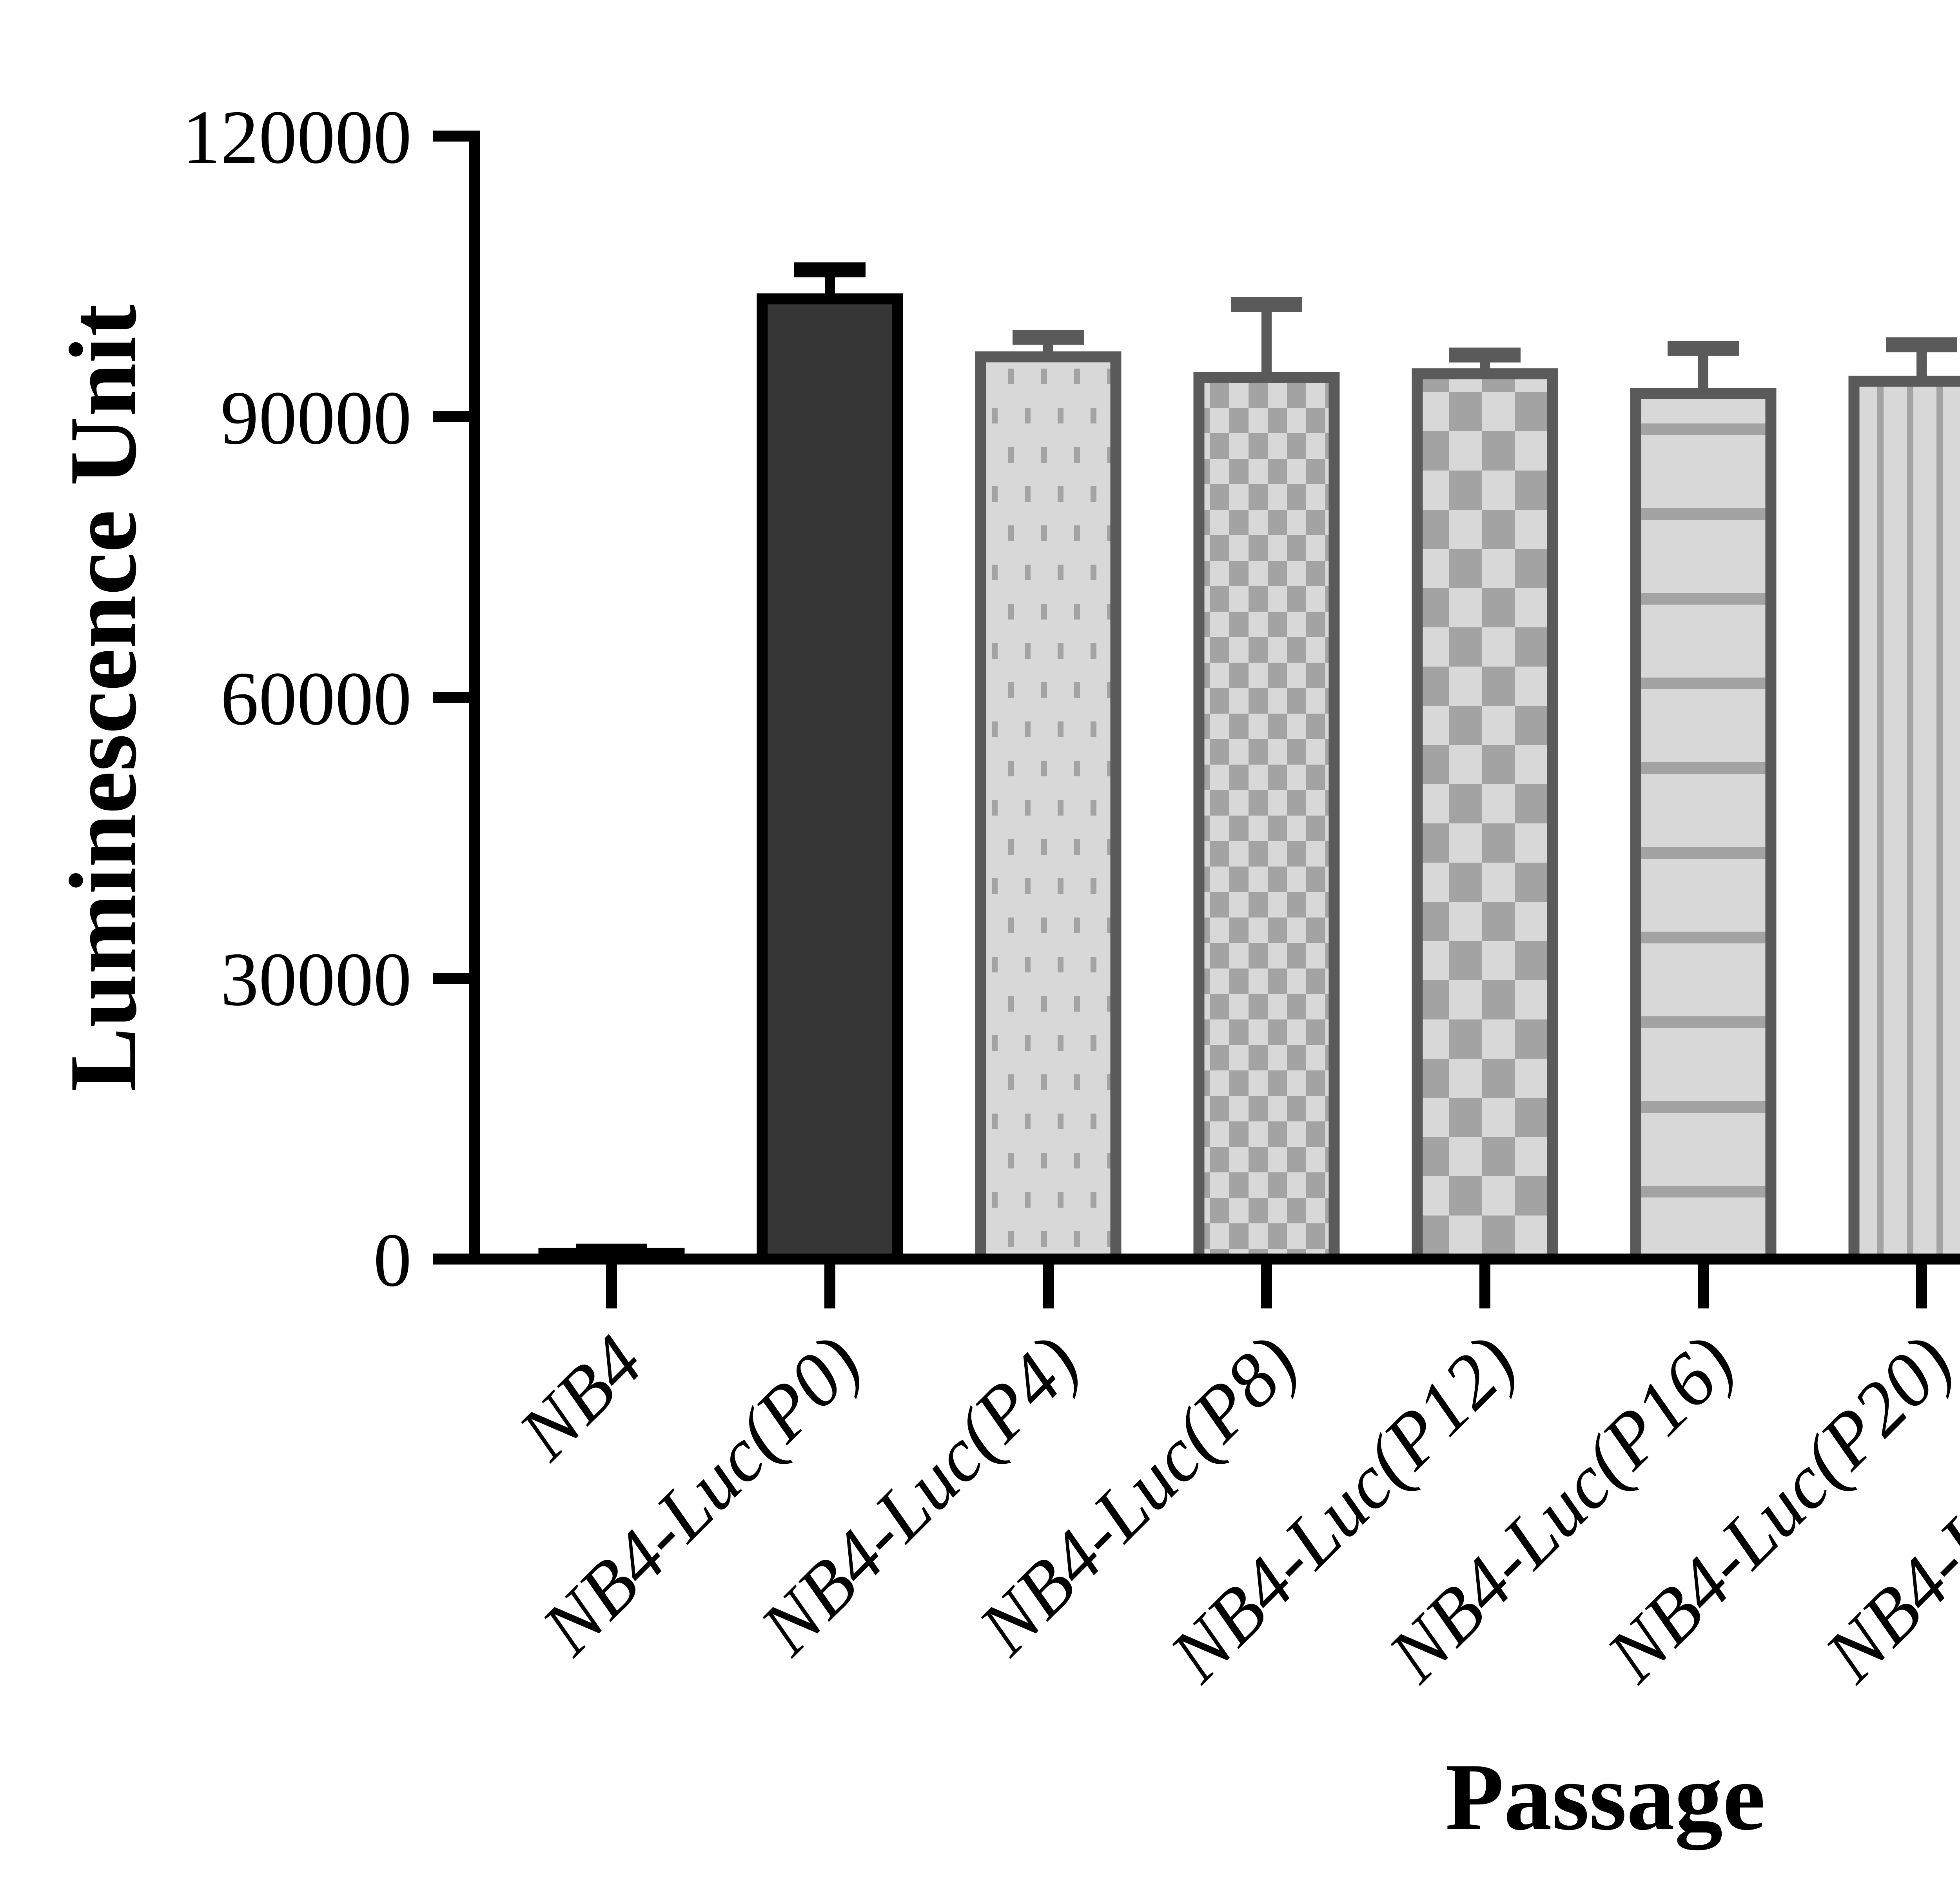  I want to click on y-tick-label: 120000, so click(297, 137).